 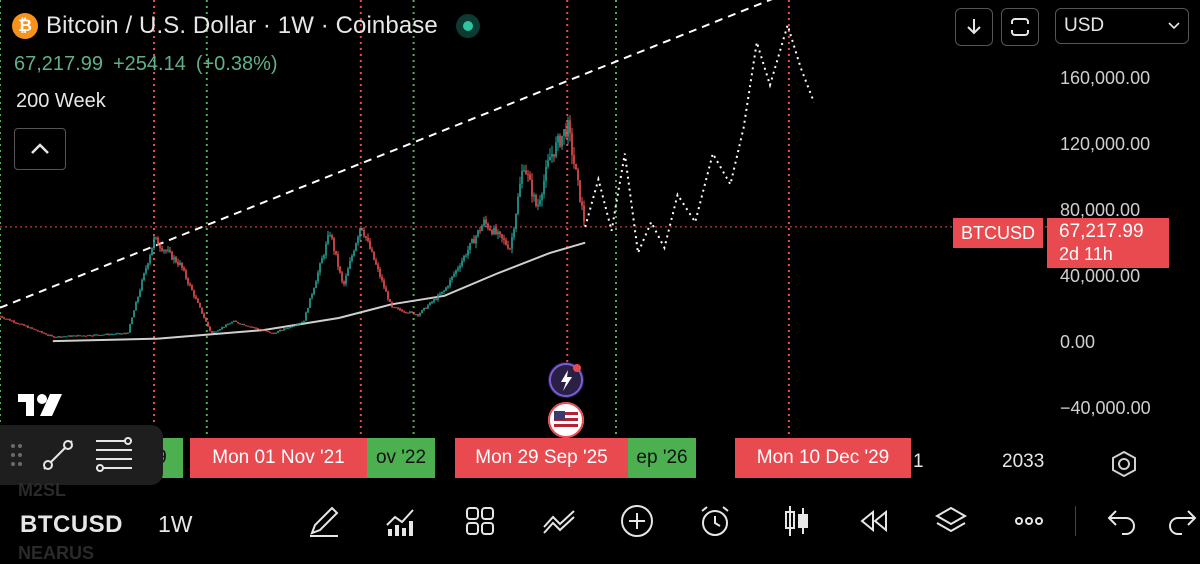 What do you see at coordinates (1122, 26) in the screenshot?
I see `currency-select: USD` at bounding box center [1122, 26].